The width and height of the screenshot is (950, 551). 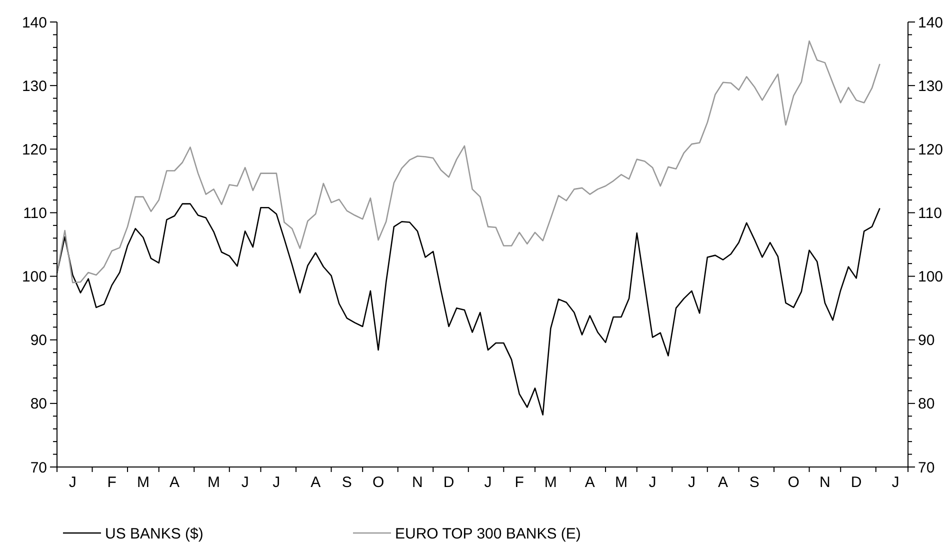 What do you see at coordinates (35, 213) in the screenshot?
I see `y-tick-label: 110` at bounding box center [35, 213].